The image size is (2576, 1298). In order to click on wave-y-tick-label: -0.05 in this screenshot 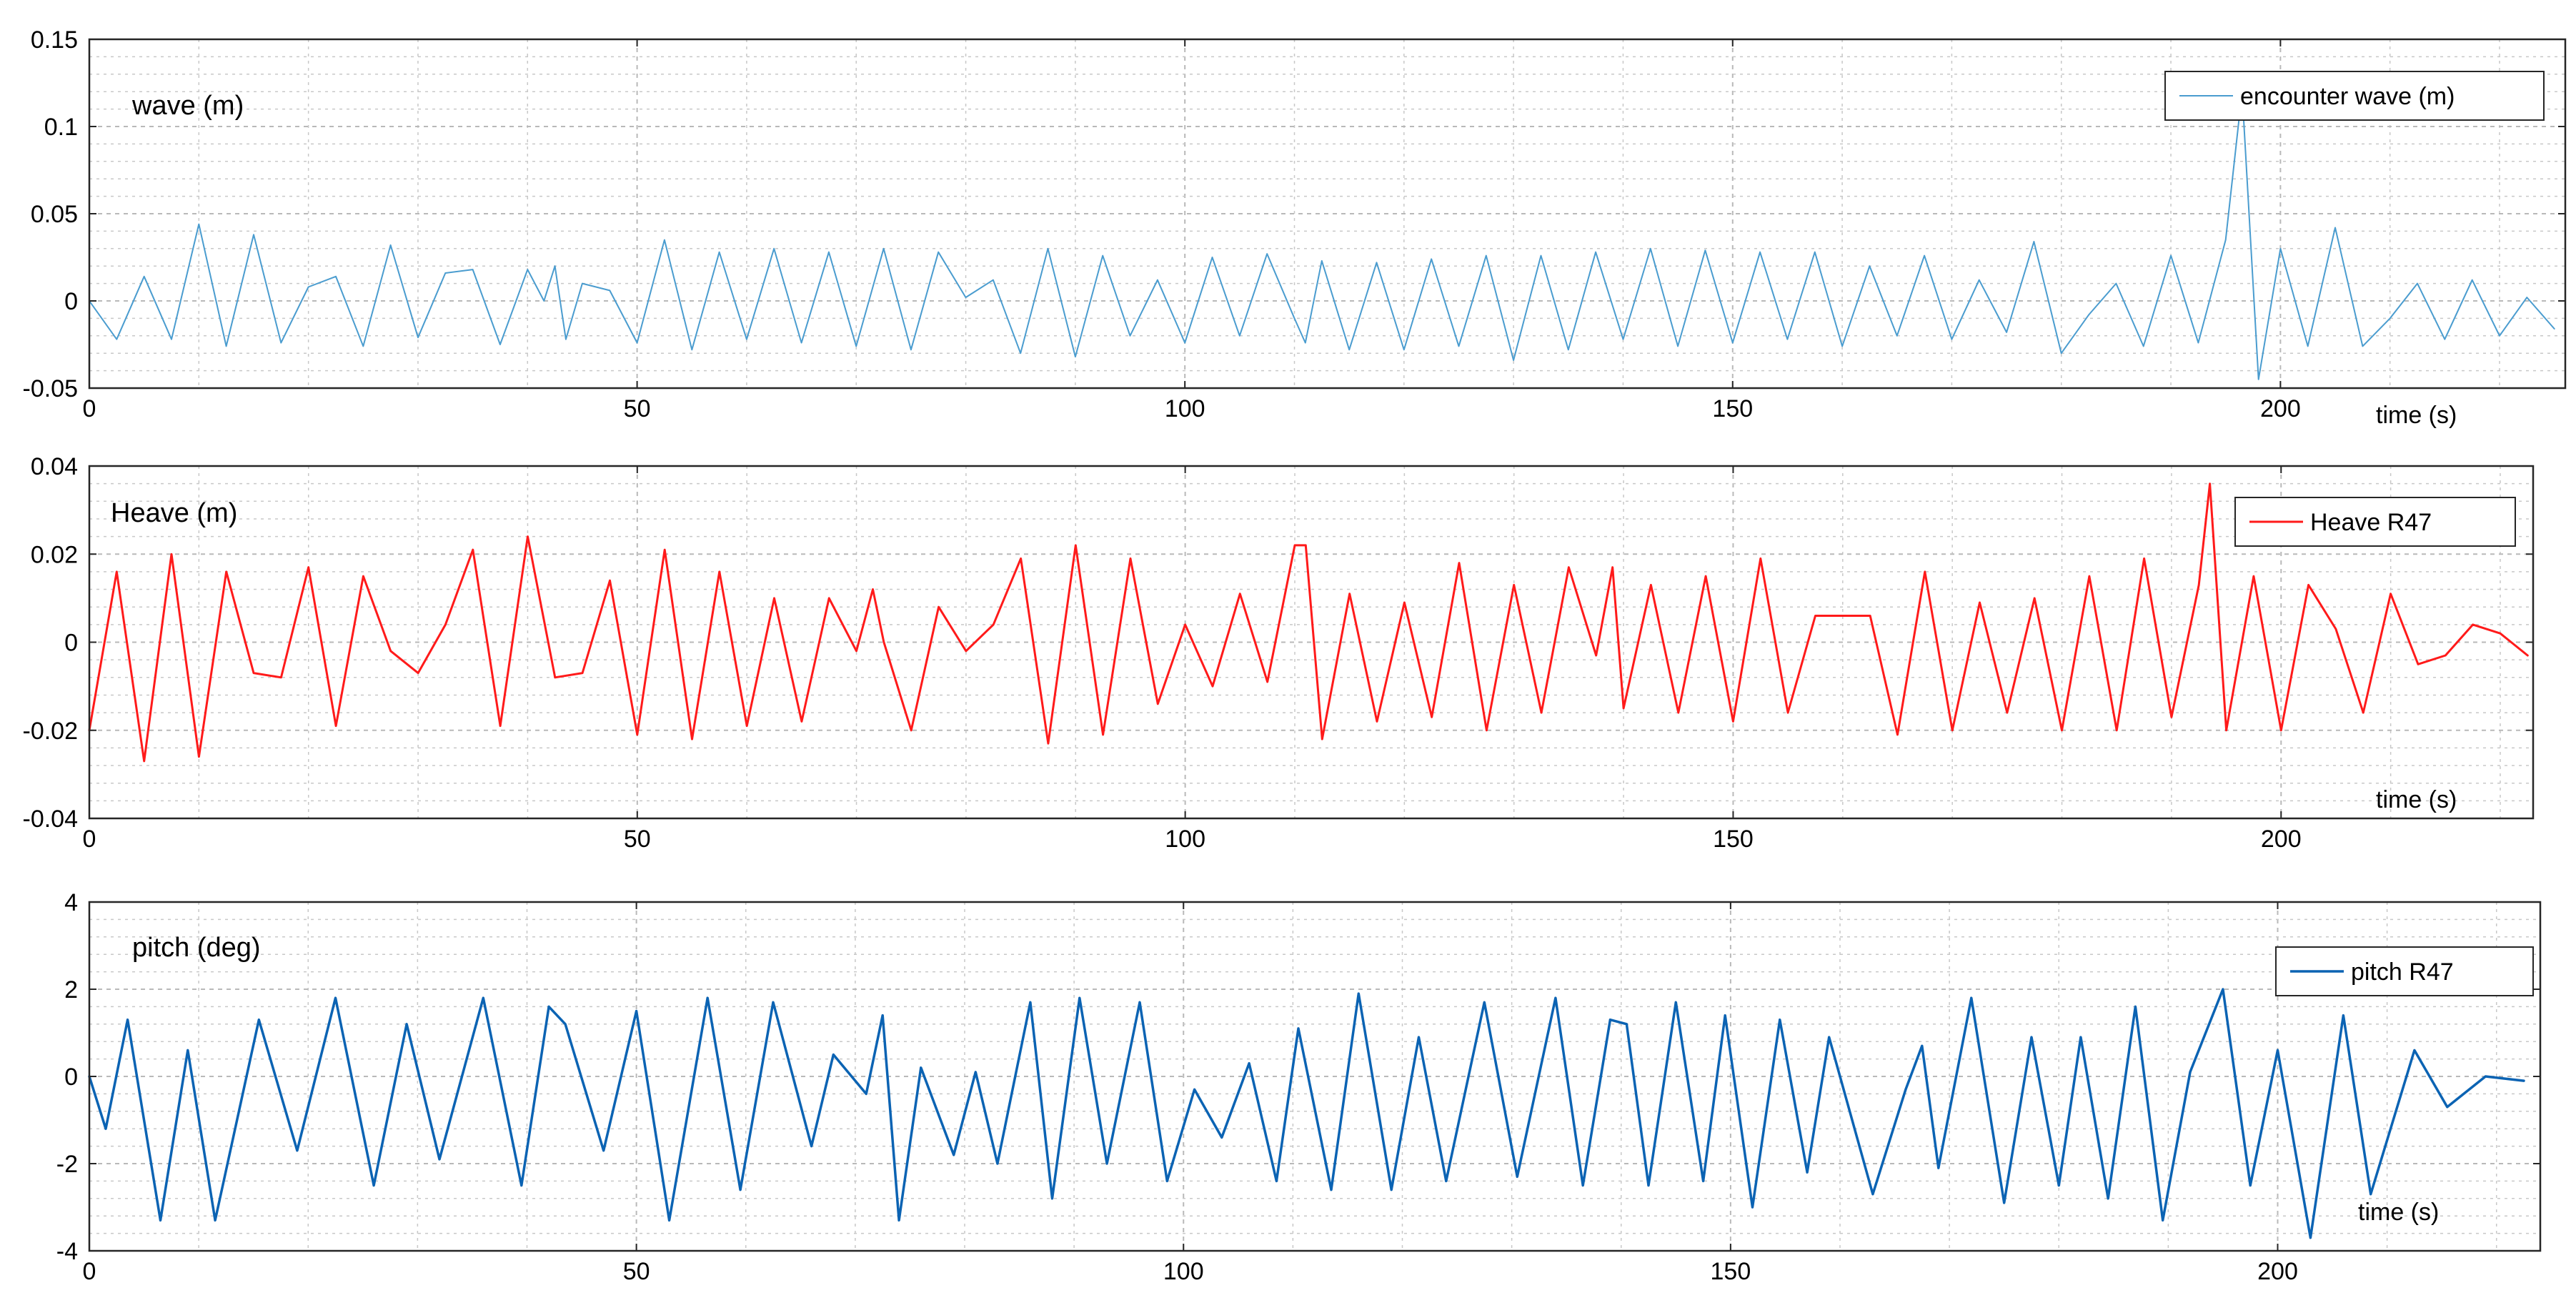, I will do `click(51, 388)`.